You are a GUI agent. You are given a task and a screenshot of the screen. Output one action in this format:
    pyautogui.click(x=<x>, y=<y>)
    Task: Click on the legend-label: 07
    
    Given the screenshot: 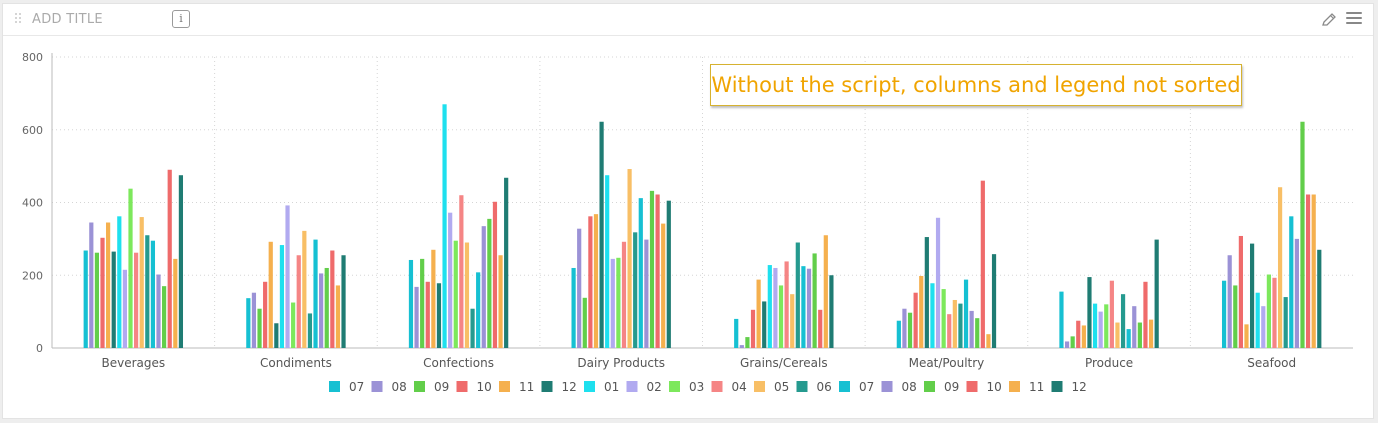 What is the action you would take?
    pyautogui.click(x=866, y=387)
    